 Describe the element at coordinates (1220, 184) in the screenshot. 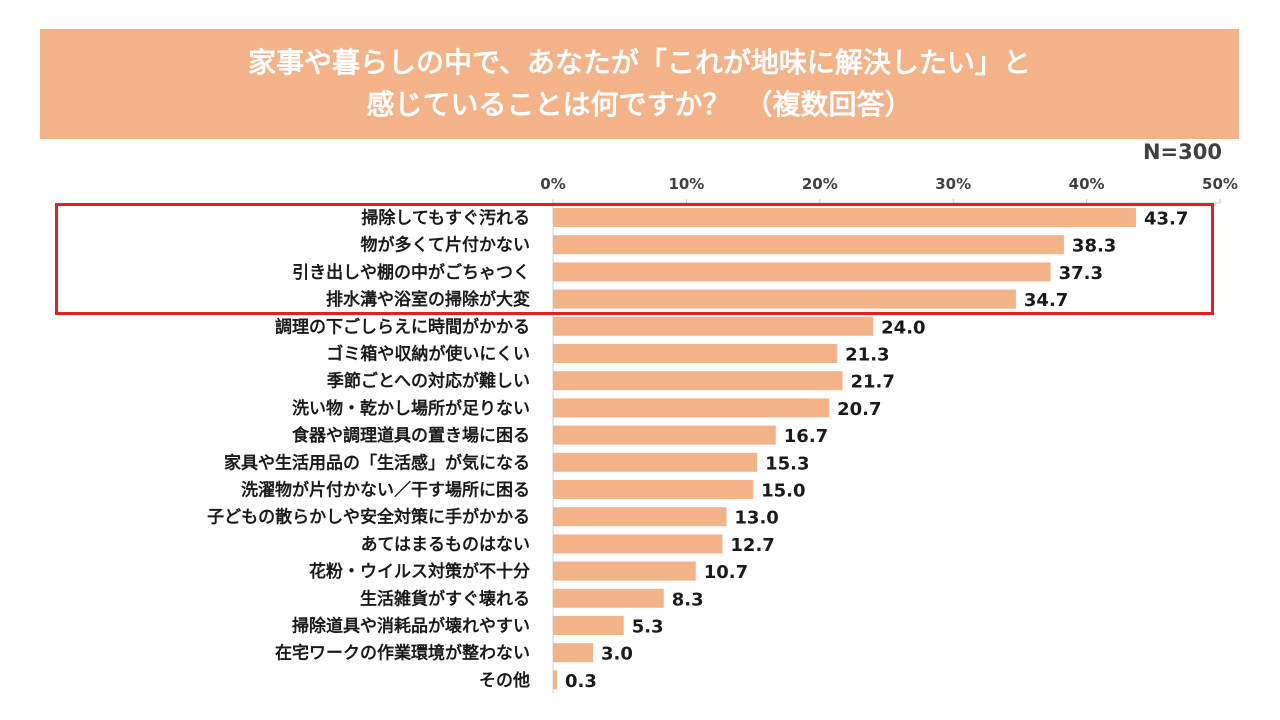

I see `x-tick-label: 50%` at that location.